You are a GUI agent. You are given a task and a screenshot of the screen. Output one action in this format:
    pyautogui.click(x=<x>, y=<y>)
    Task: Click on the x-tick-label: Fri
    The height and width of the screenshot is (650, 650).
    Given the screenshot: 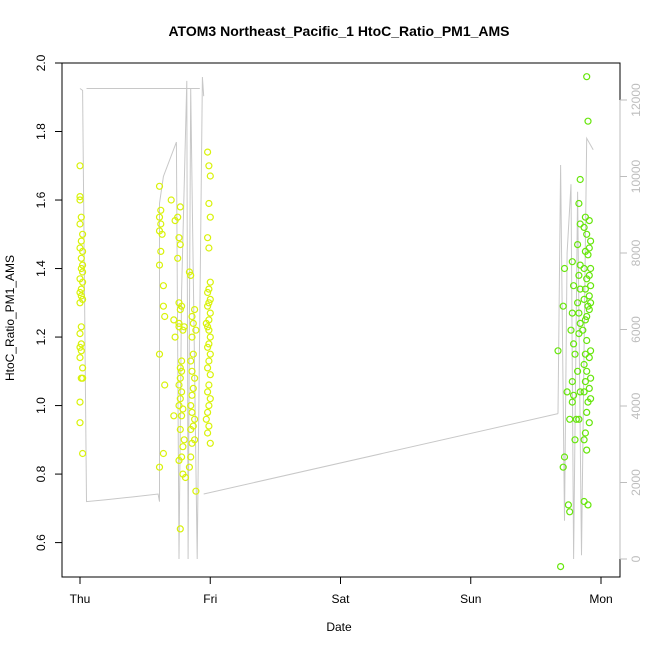 What is the action you would take?
    pyautogui.click(x=210, y=599)
    